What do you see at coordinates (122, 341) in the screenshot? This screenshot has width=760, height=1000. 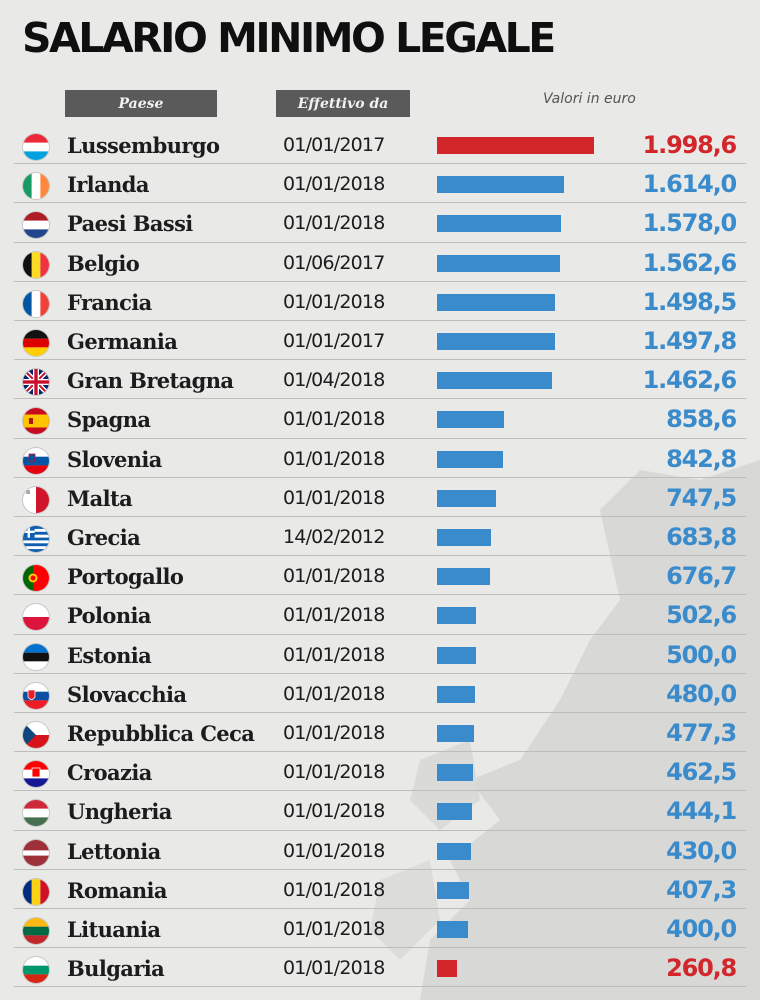 I see `country-label: Germania` at bounding box center [122, 341].